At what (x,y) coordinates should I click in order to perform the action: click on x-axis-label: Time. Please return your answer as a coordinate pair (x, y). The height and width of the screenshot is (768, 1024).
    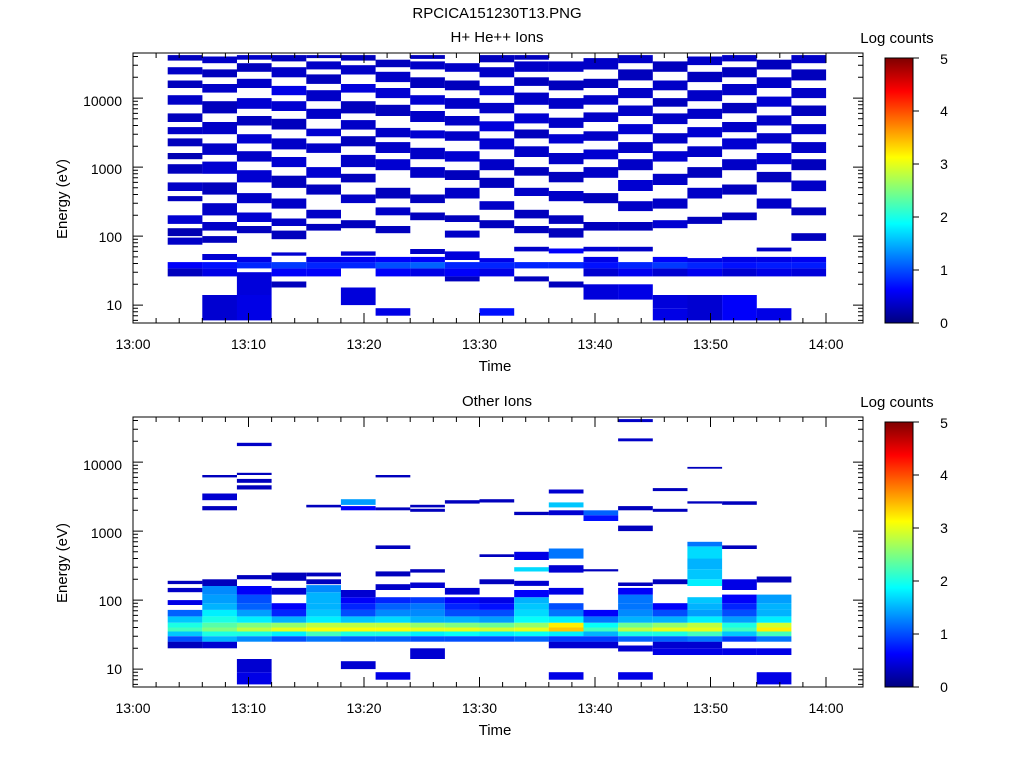
    Looking at the image, I should click on (495, 366).